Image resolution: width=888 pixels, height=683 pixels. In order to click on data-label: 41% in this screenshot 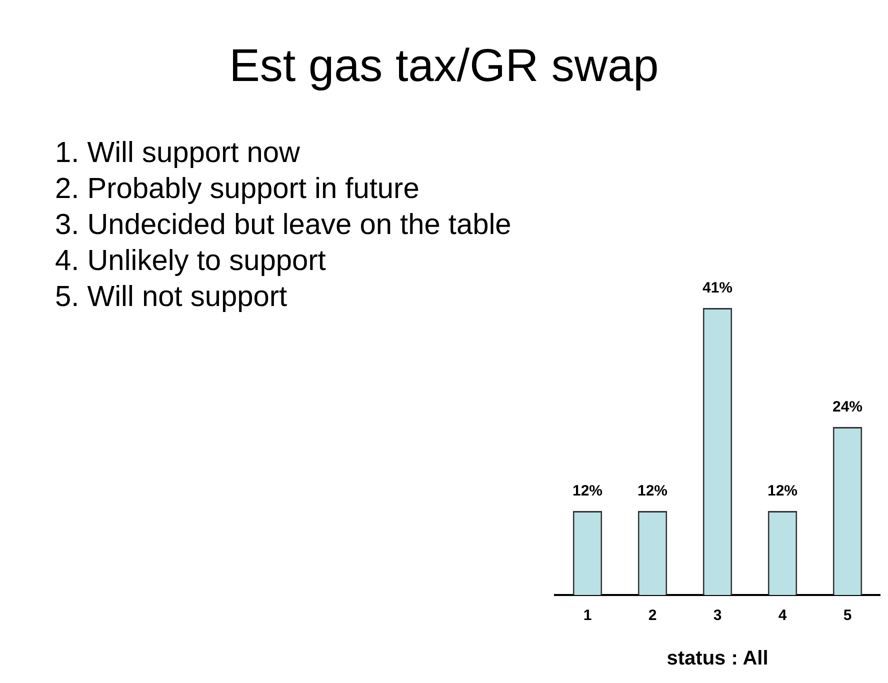, I will do `click(717, 288)`.